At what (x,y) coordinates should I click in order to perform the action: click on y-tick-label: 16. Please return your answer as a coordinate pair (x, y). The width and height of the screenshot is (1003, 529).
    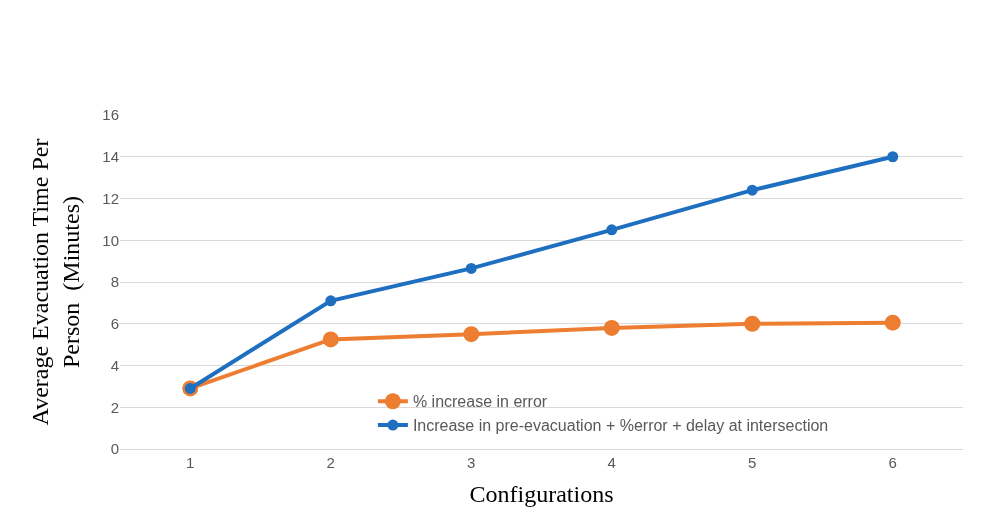
    Looking at the image, I should click on (110, 115).